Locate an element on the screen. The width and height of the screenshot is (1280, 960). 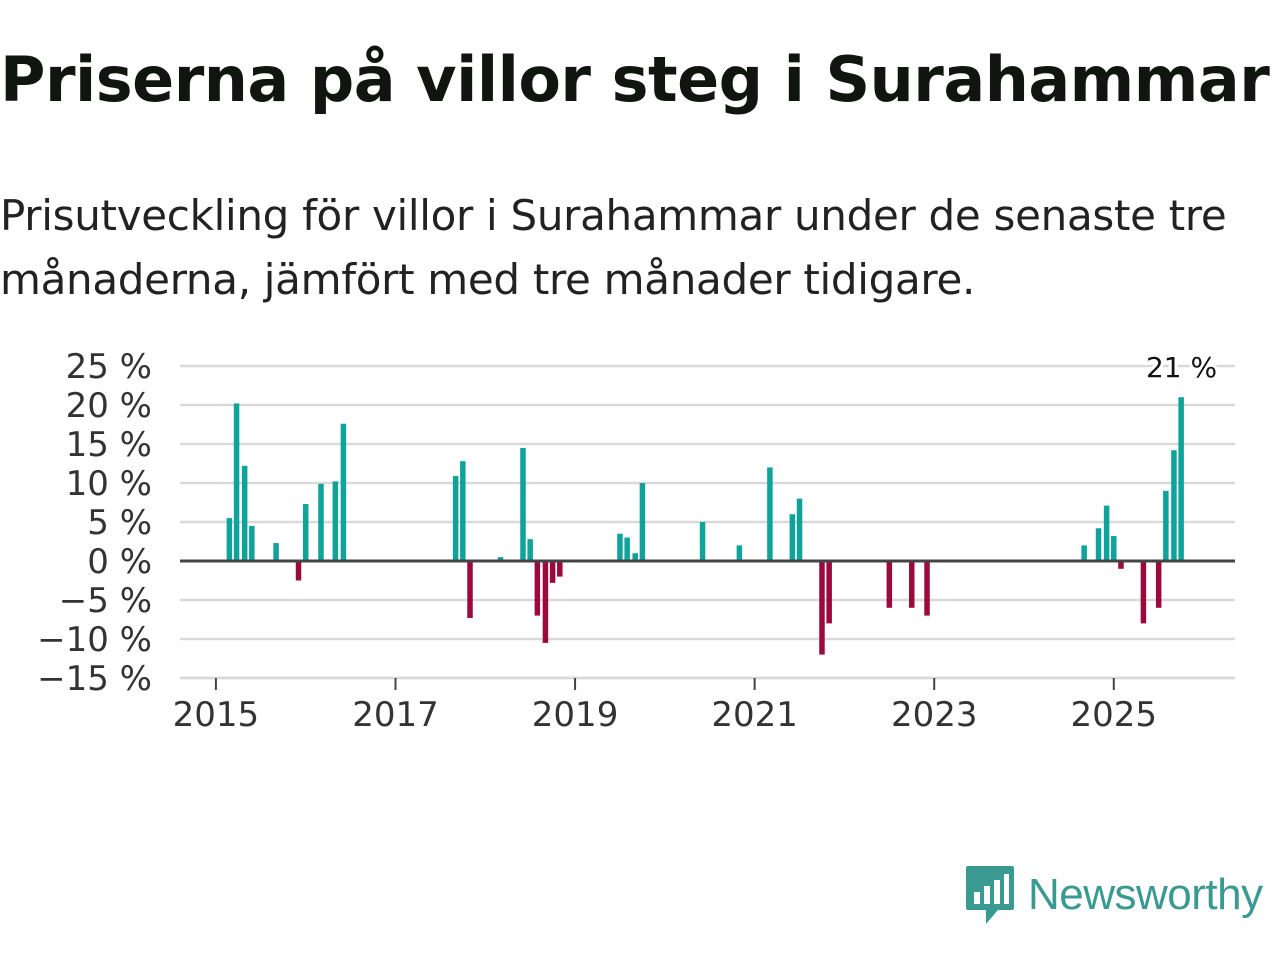
bar-value-label: 21 % is located at coordinates (1181, 367).